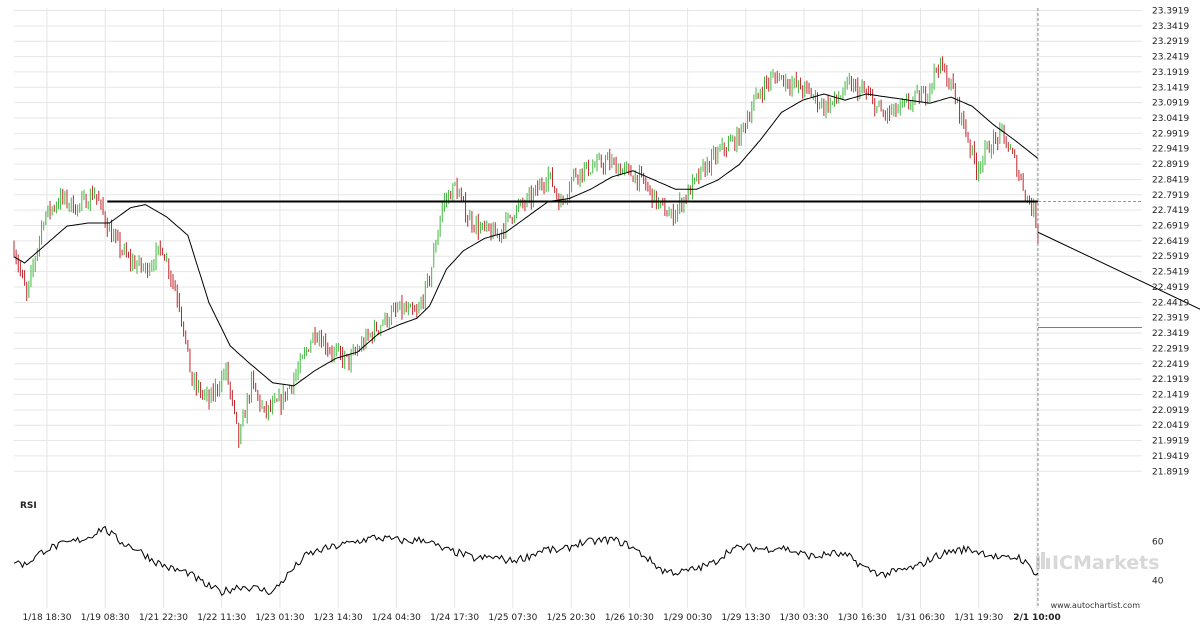  I want to click on time-tick-label: 2/1 10:00, so click(1037, 618).